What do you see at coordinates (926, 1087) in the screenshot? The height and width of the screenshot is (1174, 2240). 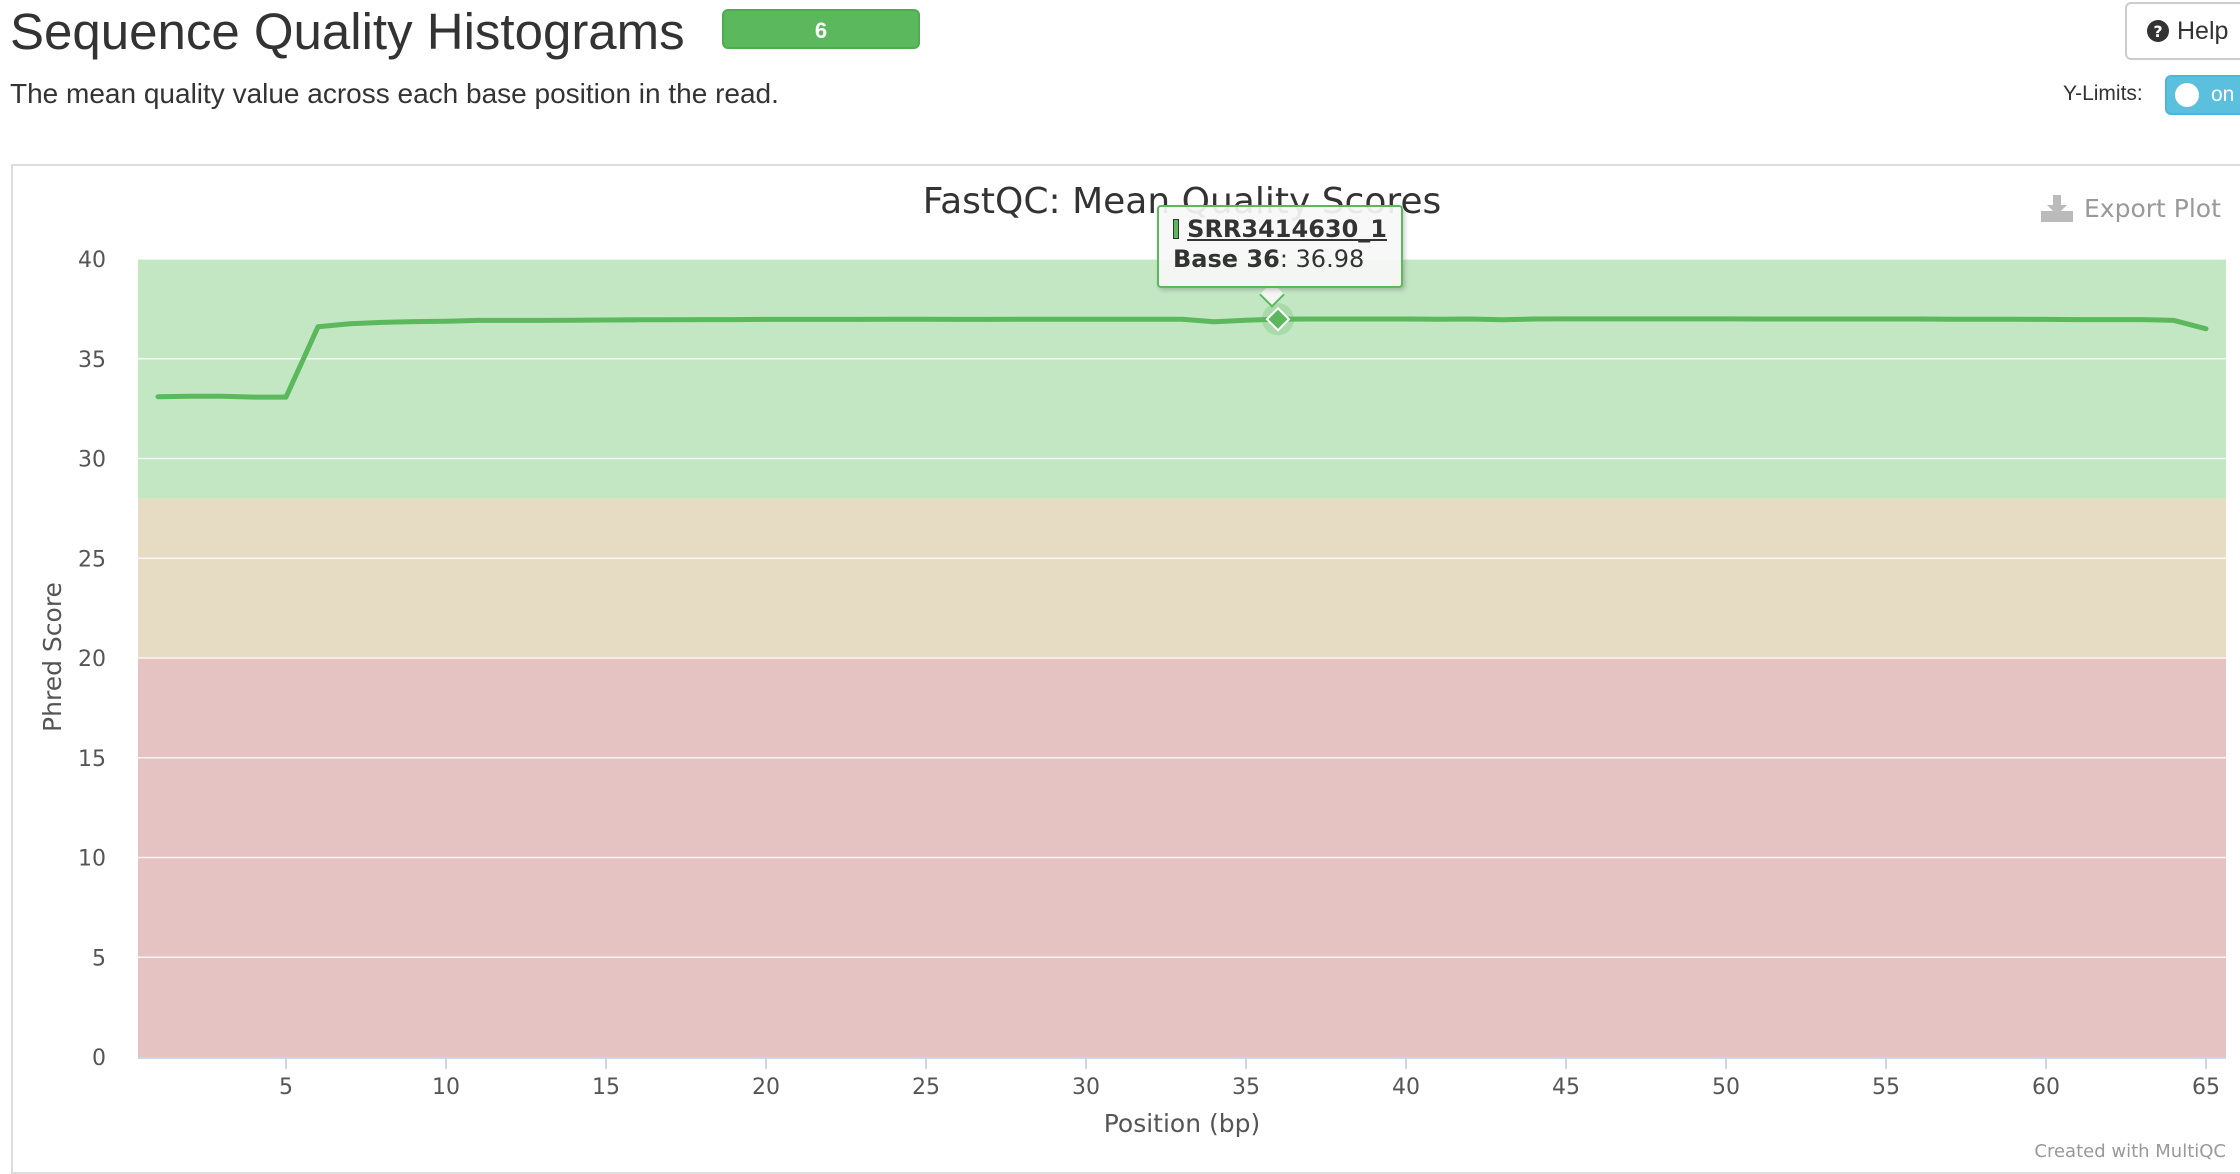 I see `x-tick-label: 25` at bounding box center [926, 1087].